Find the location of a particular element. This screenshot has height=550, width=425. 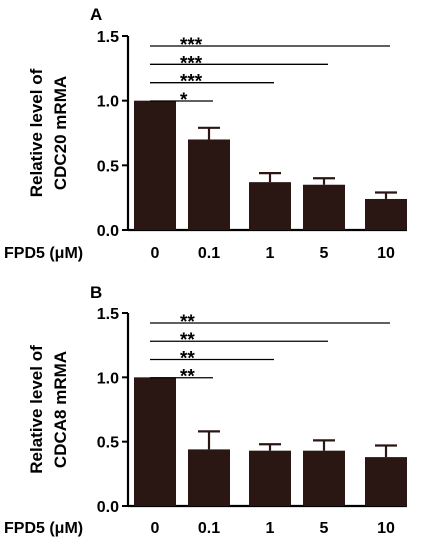

y-axis-label: CDCA8 mRMA is located at coordinates (60, 409).